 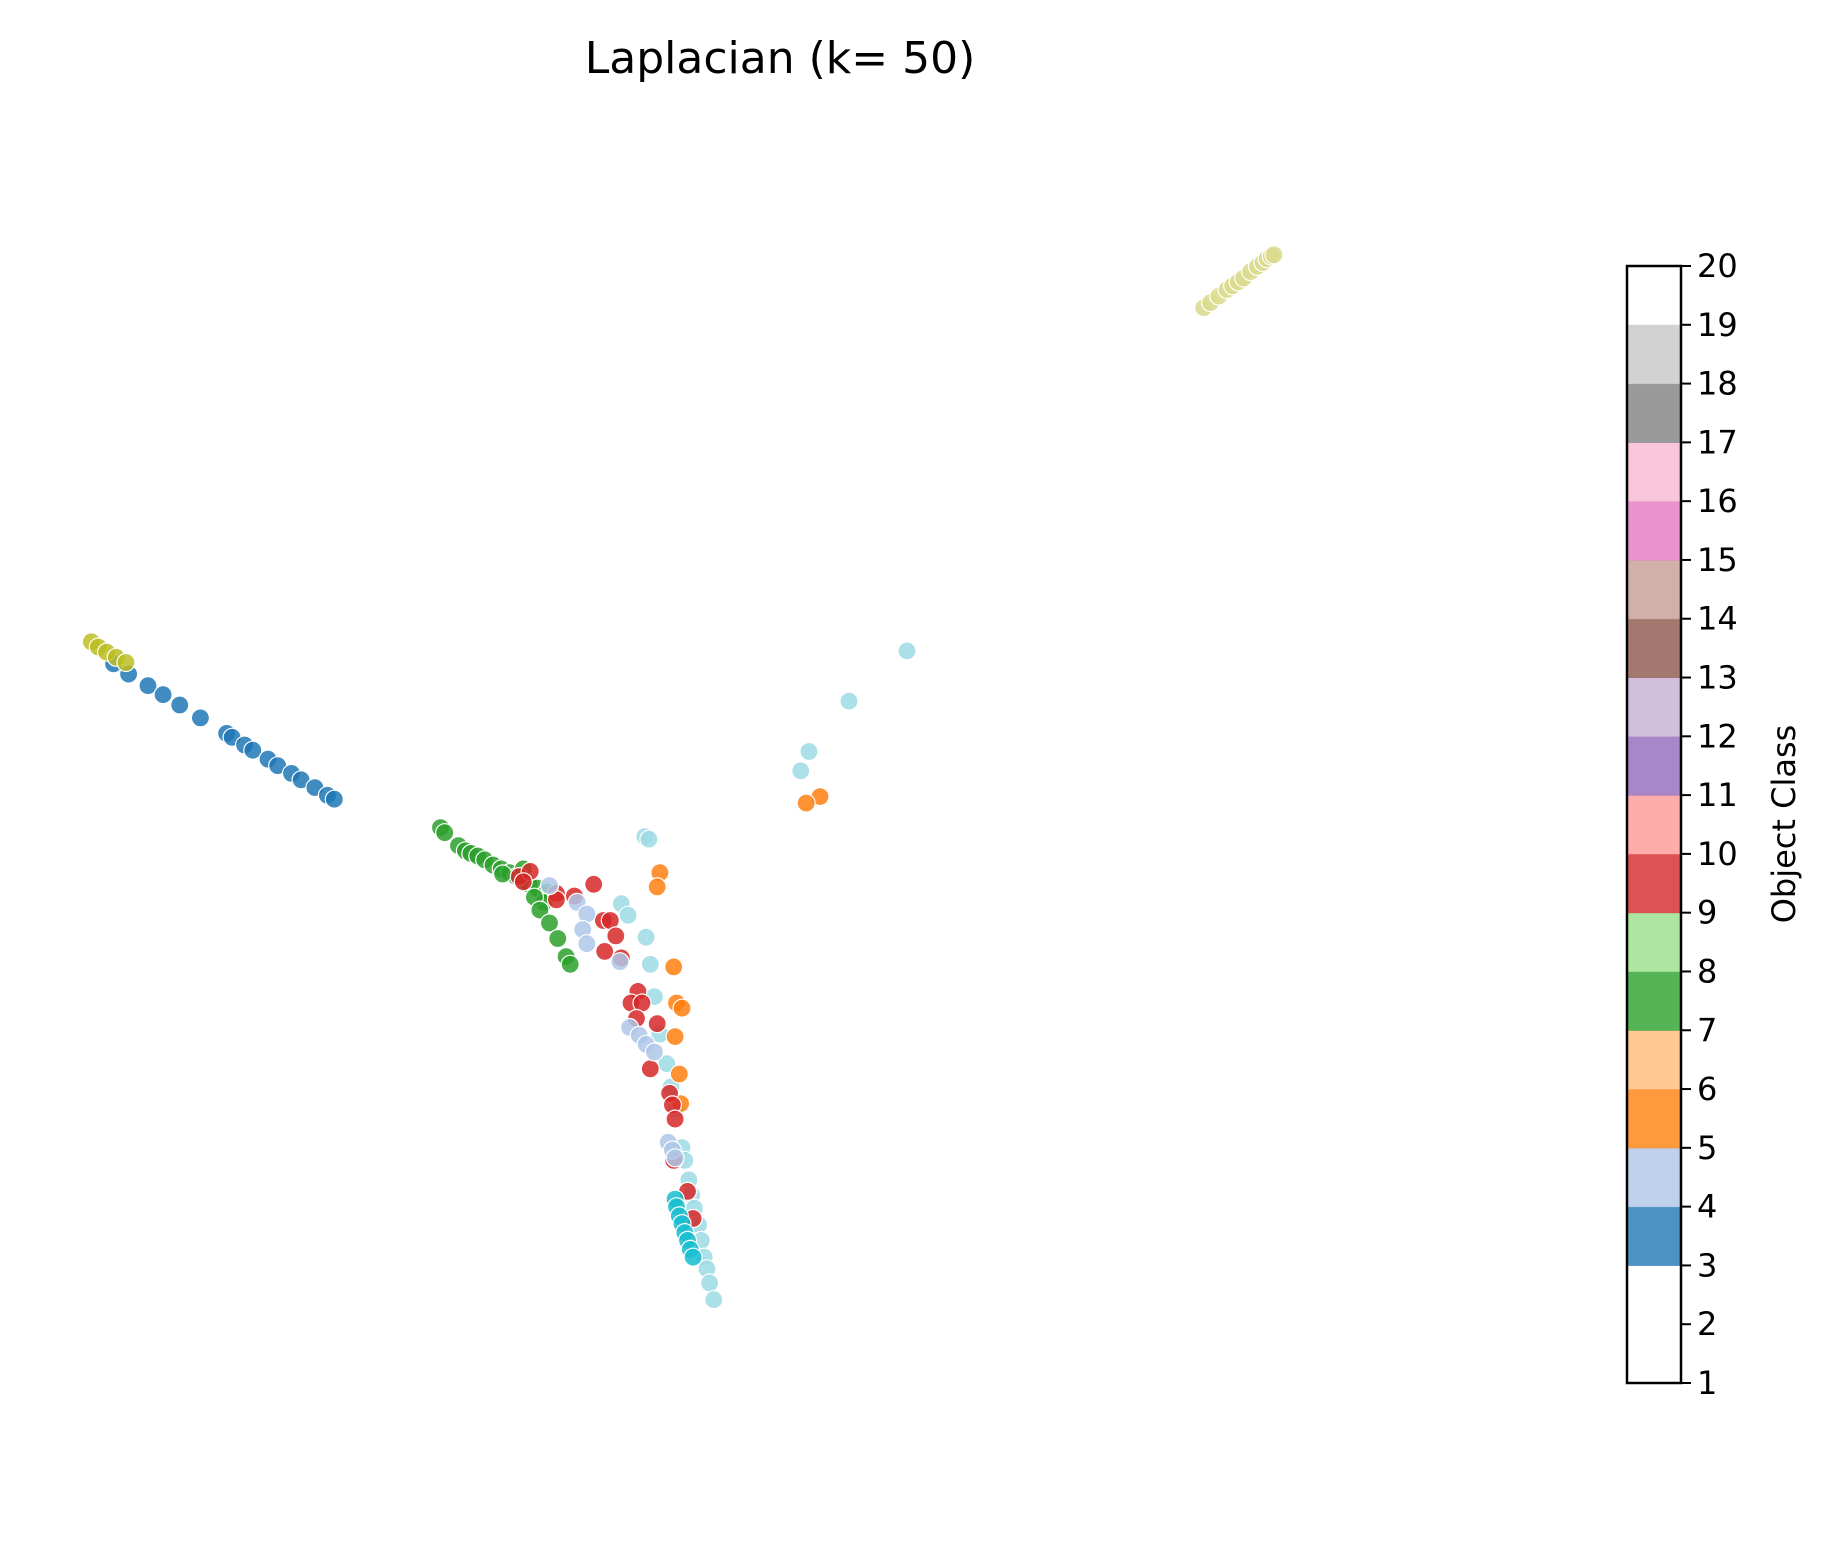 What do you see at coordinates (1784, 824) in the screenshot?
I see `colorbar-label: Object Class` at bounding box center [1784, 824].